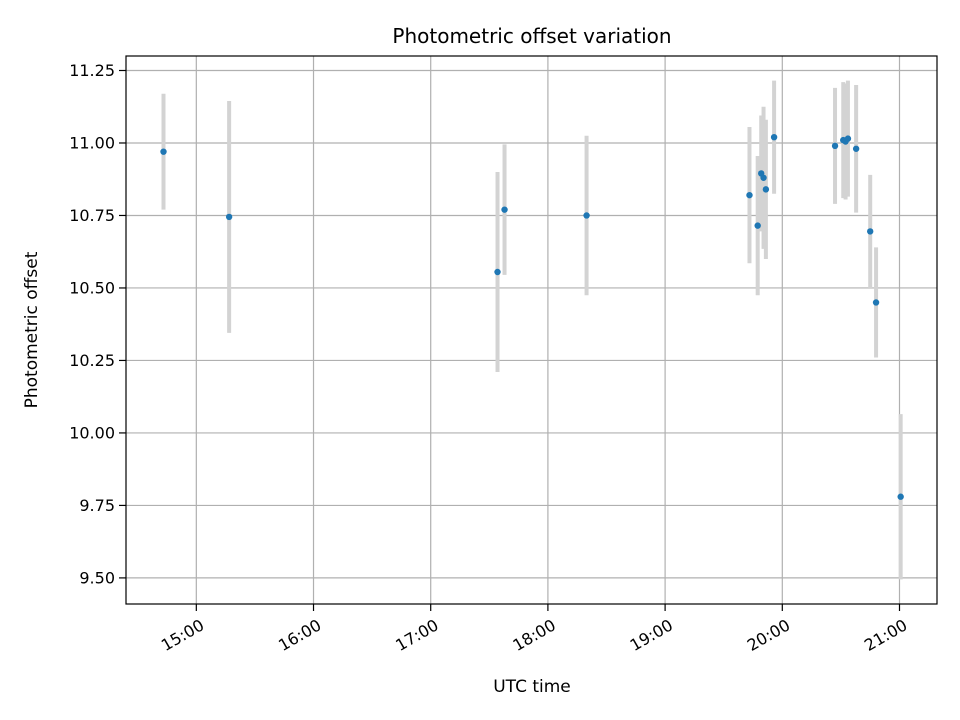 The height and width of the screenshot is (720, 960). I want to click on x-axis-label: UTC time, so click(532, 687).